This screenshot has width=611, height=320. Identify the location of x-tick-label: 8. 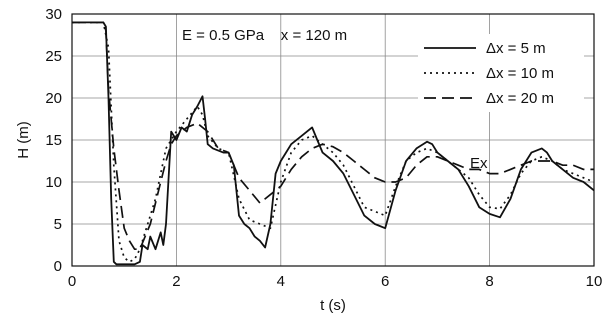
(489, 281).